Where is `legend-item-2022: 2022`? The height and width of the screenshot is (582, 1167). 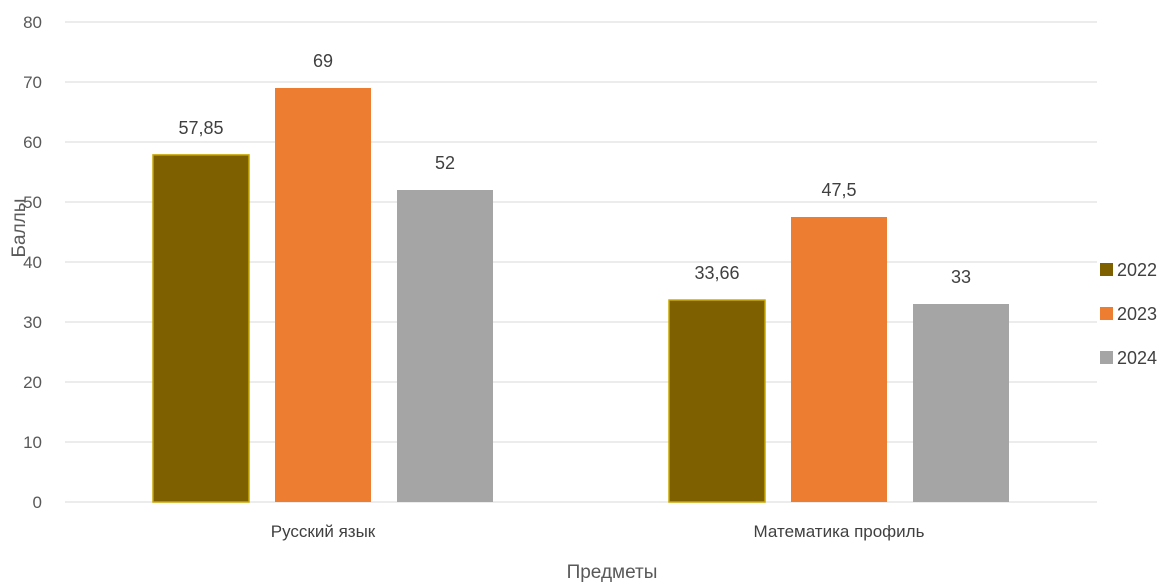
legend-item-2022: 2022 is located at coordinates (1128, 270).